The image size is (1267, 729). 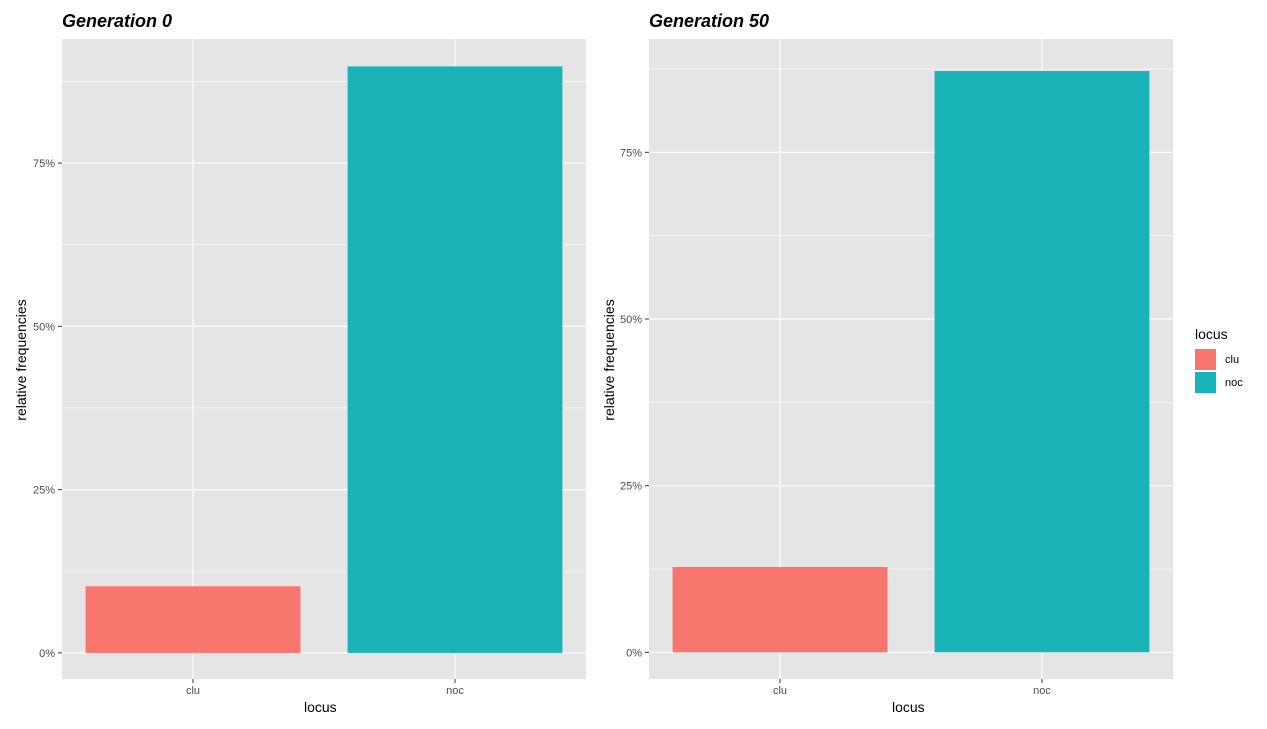 What do you see at coordinates (44, 491) in the screenshot?
I see `y-tick-label-0-1: 25%` at bounding box center [44, 491].